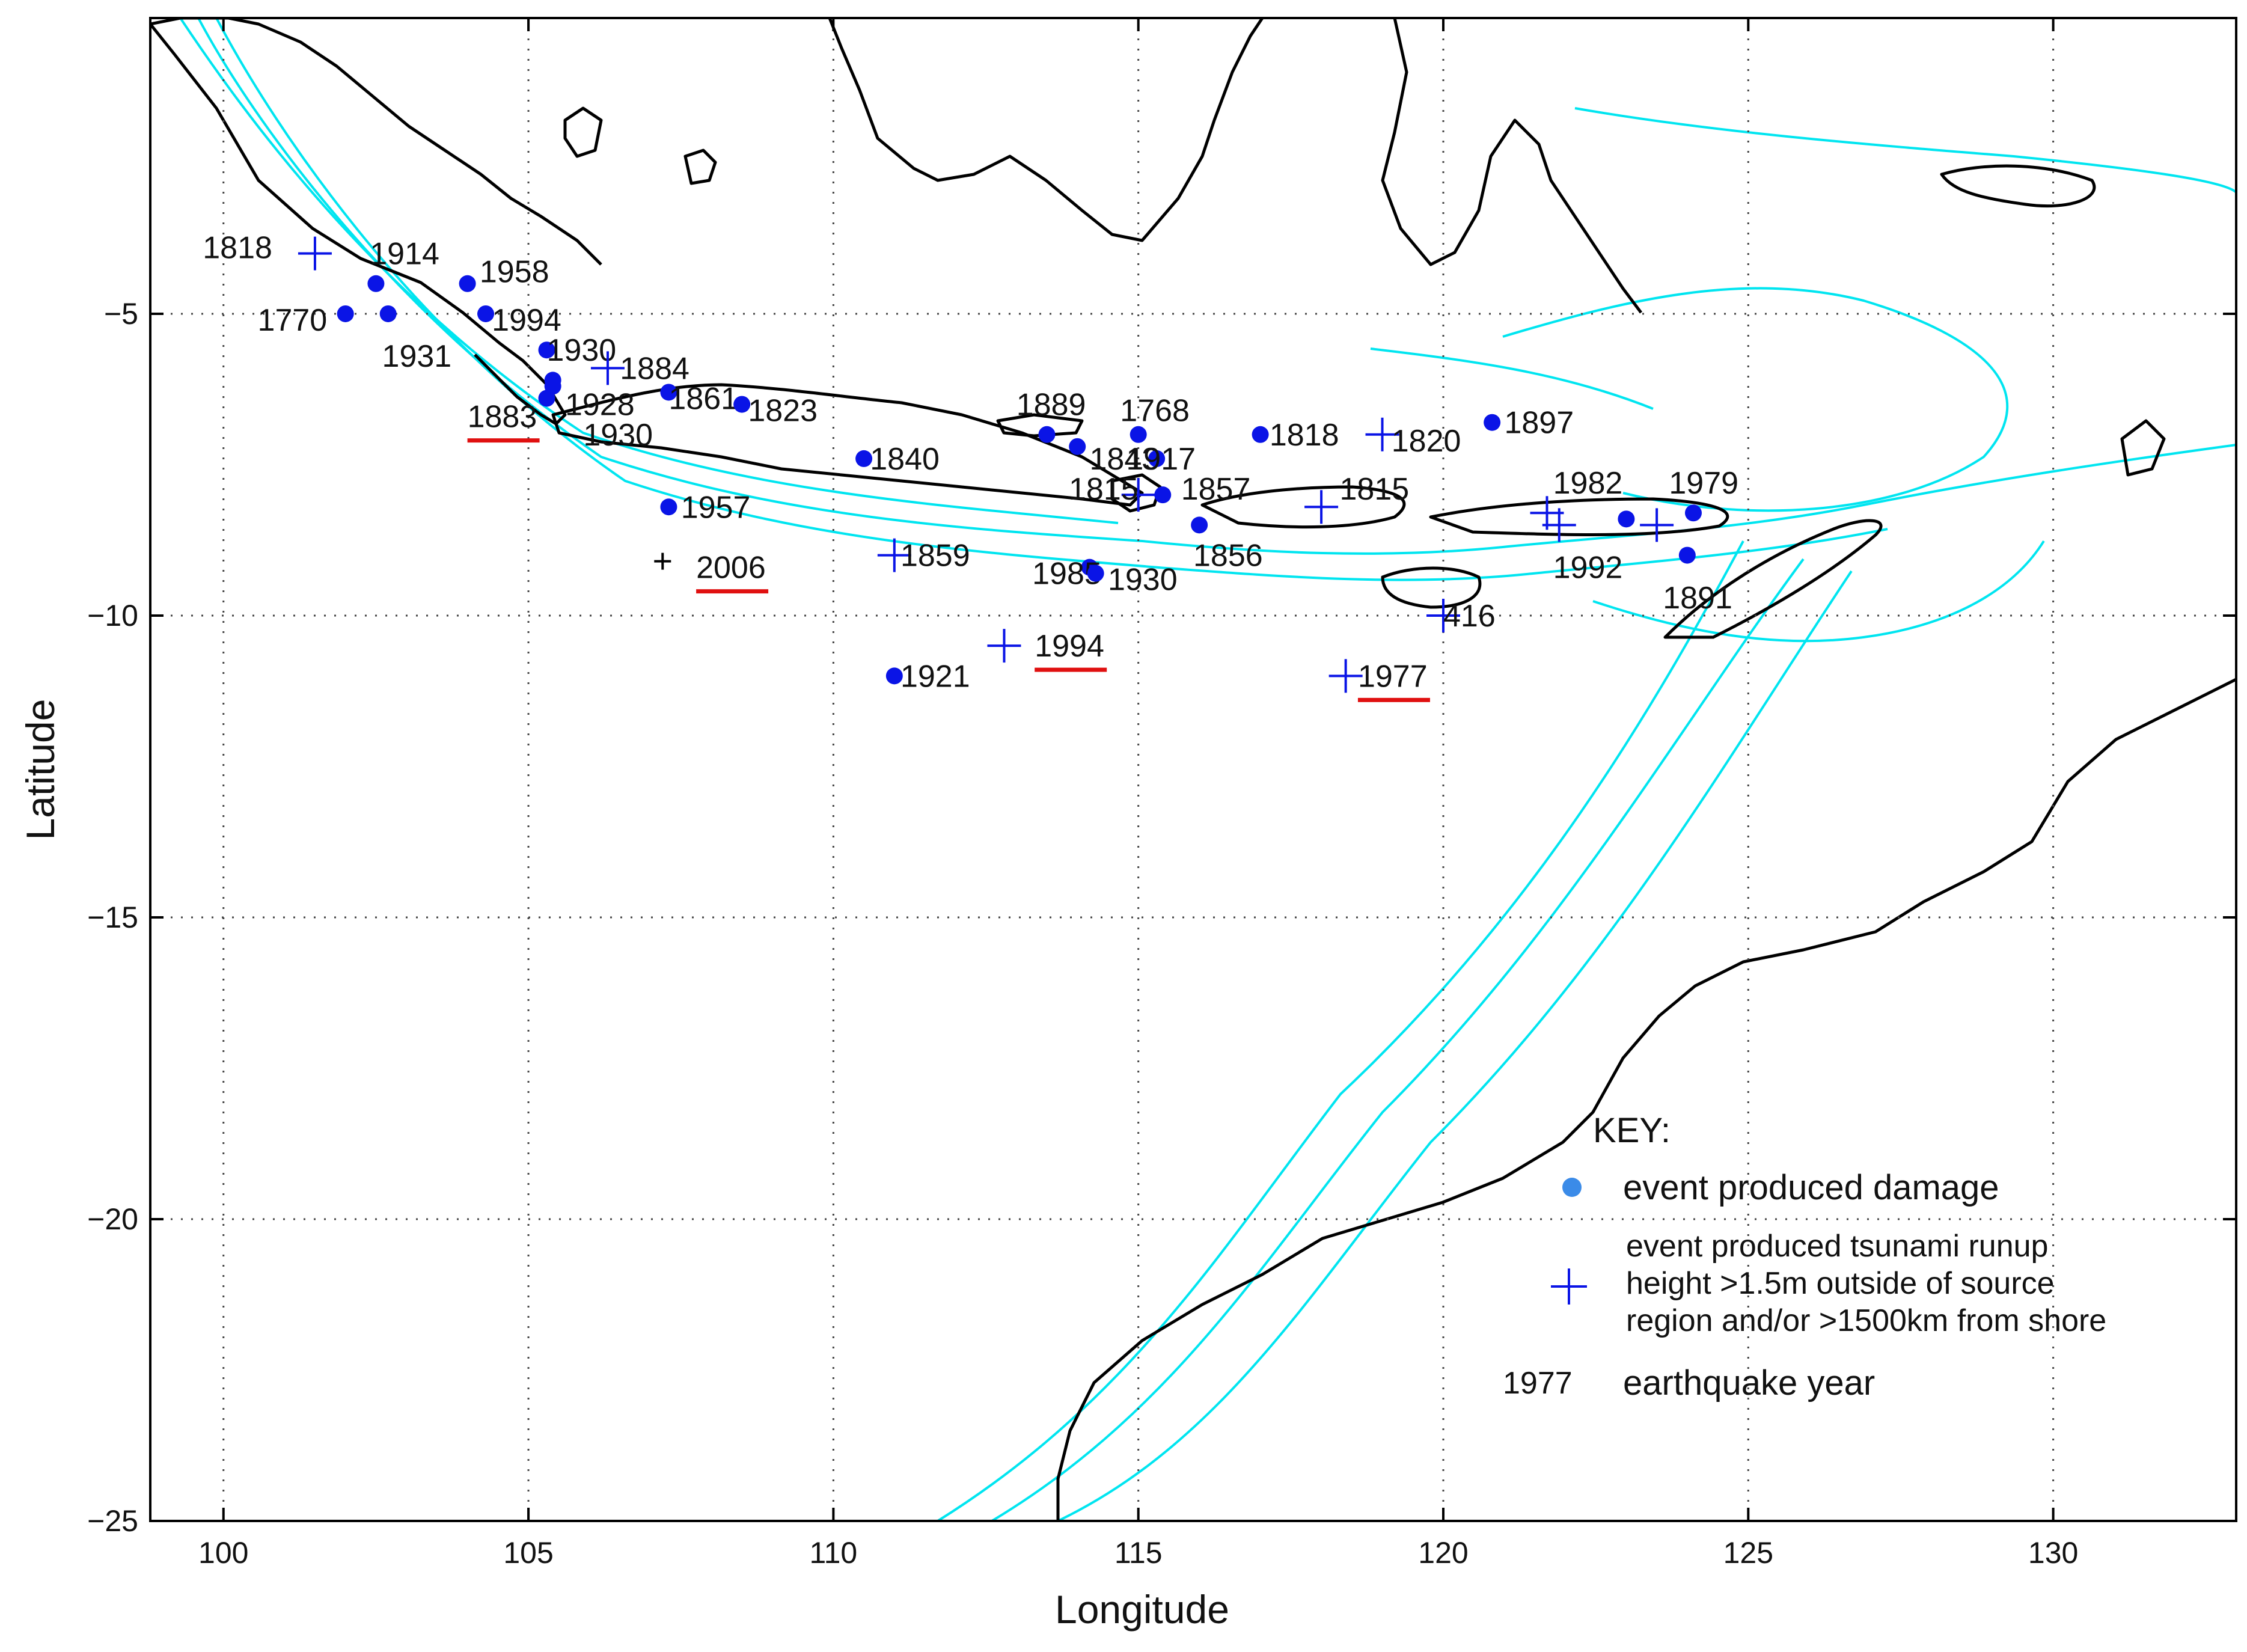 The image size is (2247, 1652). I want to click on kalimantan-coast, so click(1046, 130).